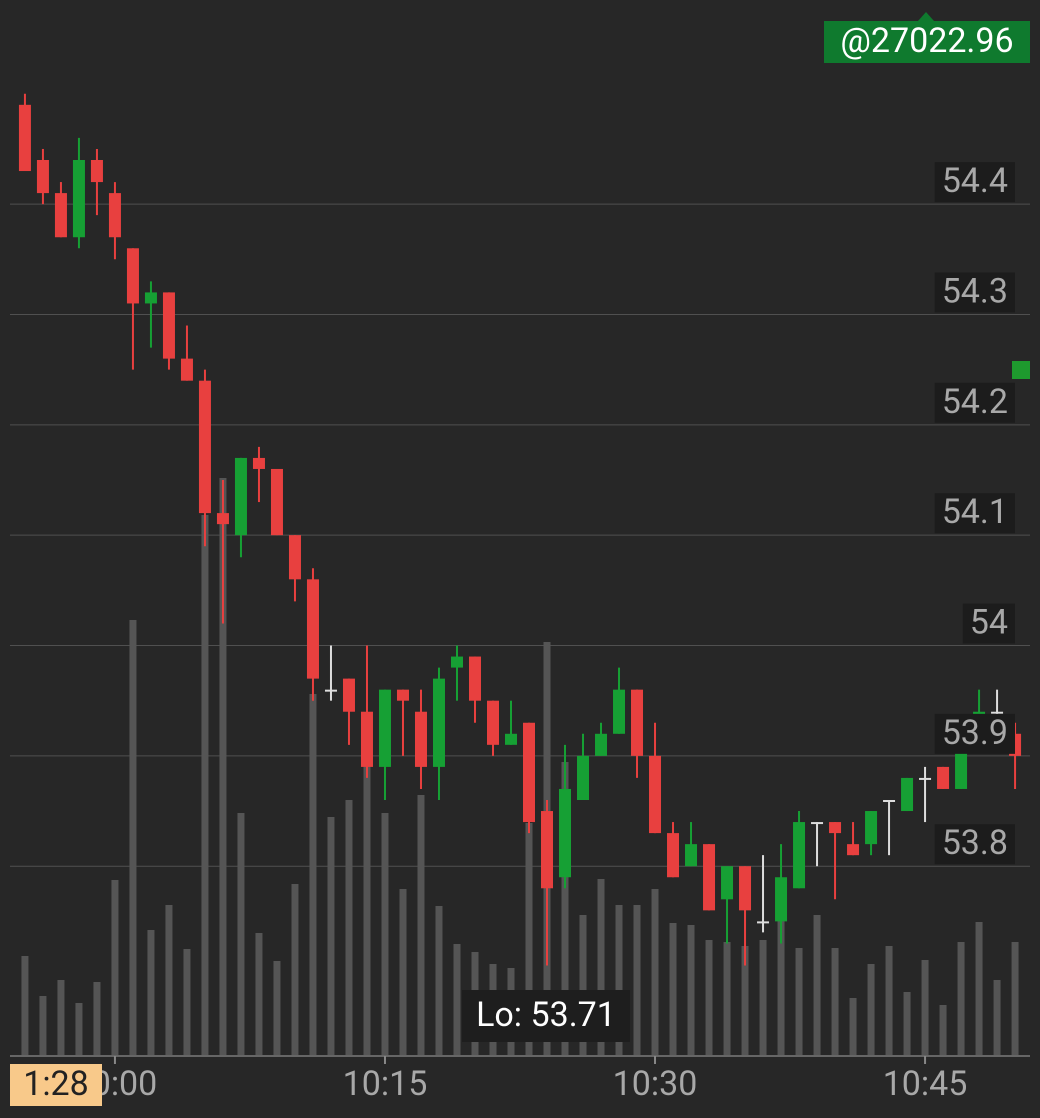 The image size is (1040, 1118). I want to click on price-tag-text: @27022.96, so click(926, 41).